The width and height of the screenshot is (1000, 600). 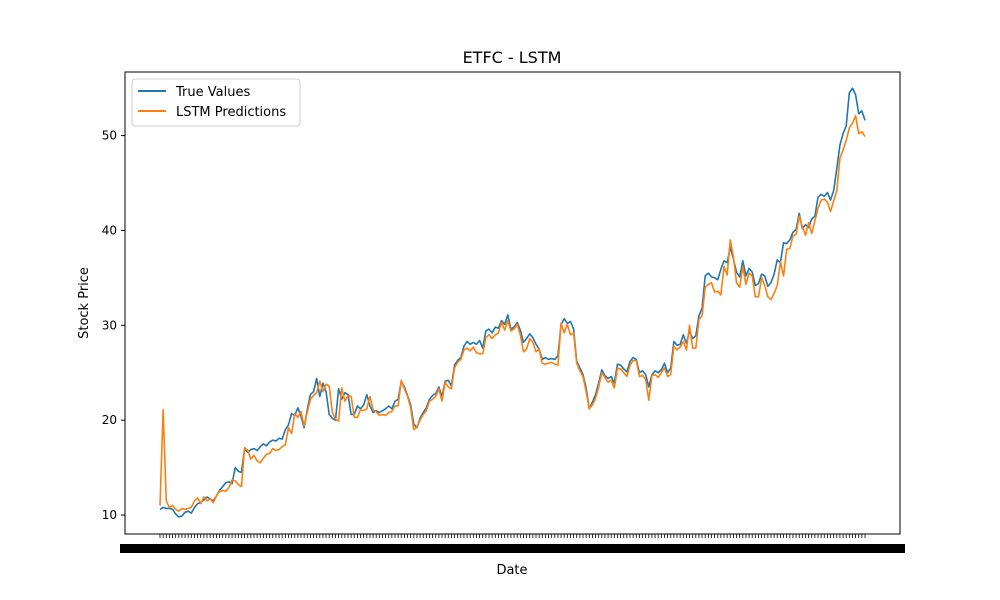 What do you see at coordinates (511, 570) in the screenshot?
I see `x-axis-label: Date` at bounding box center [511, 570].